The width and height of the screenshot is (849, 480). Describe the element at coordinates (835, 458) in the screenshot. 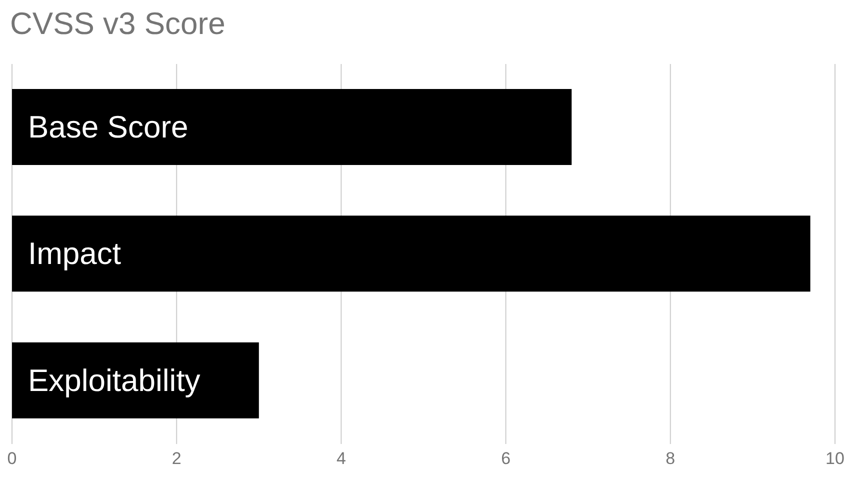

I see `x-tick-label: 10` at that location.